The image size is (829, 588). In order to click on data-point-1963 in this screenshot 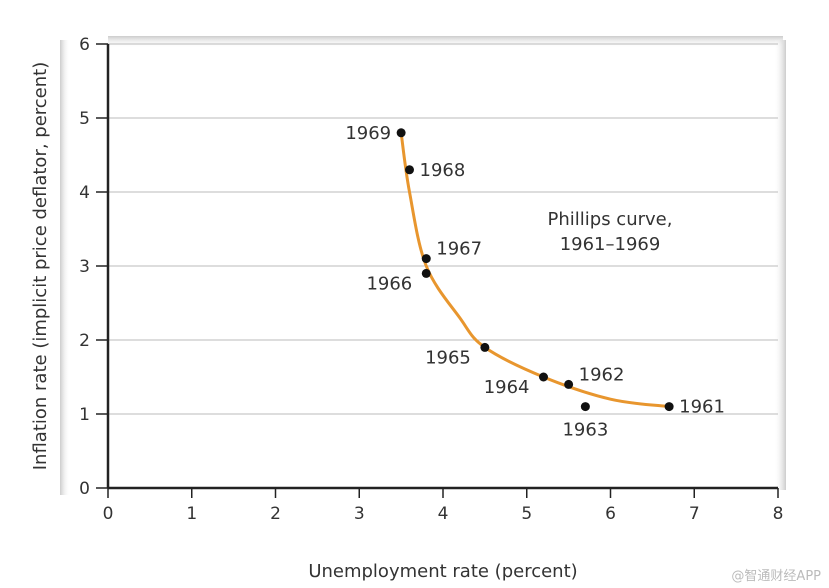, I will do `click(585, 407)`.